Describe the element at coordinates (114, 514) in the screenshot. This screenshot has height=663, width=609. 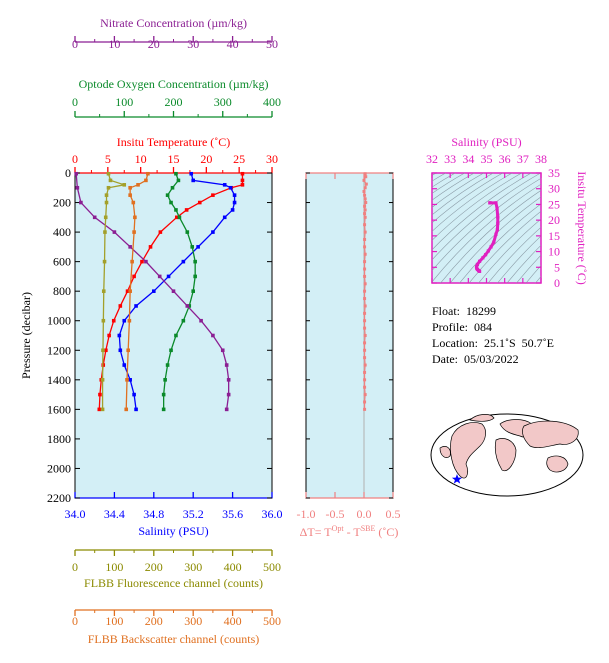
I see `salinity-tick-label: 34.4` at that location.